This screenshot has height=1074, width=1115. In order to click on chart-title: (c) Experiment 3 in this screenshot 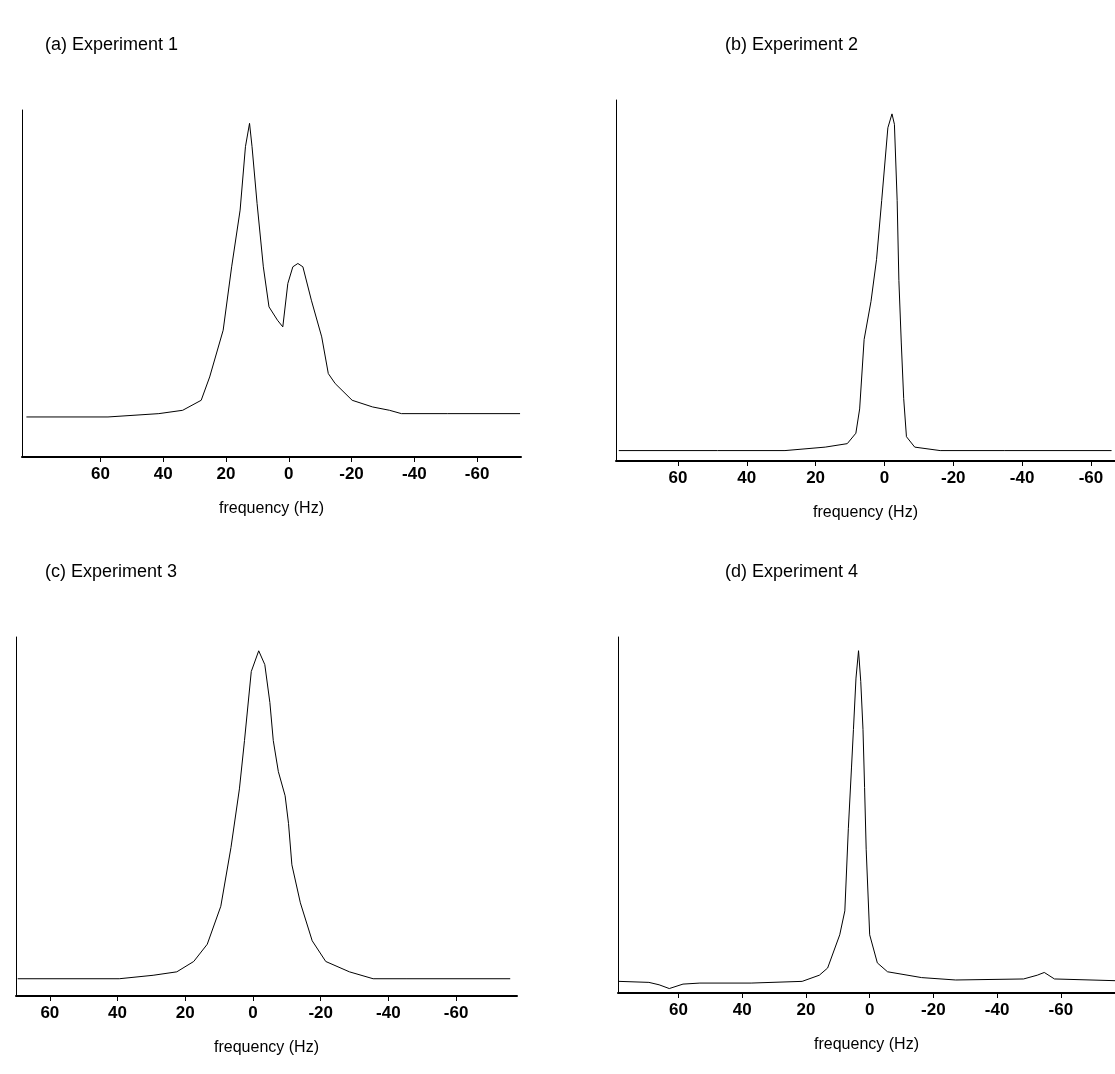, I will do `click(111, 571)`.